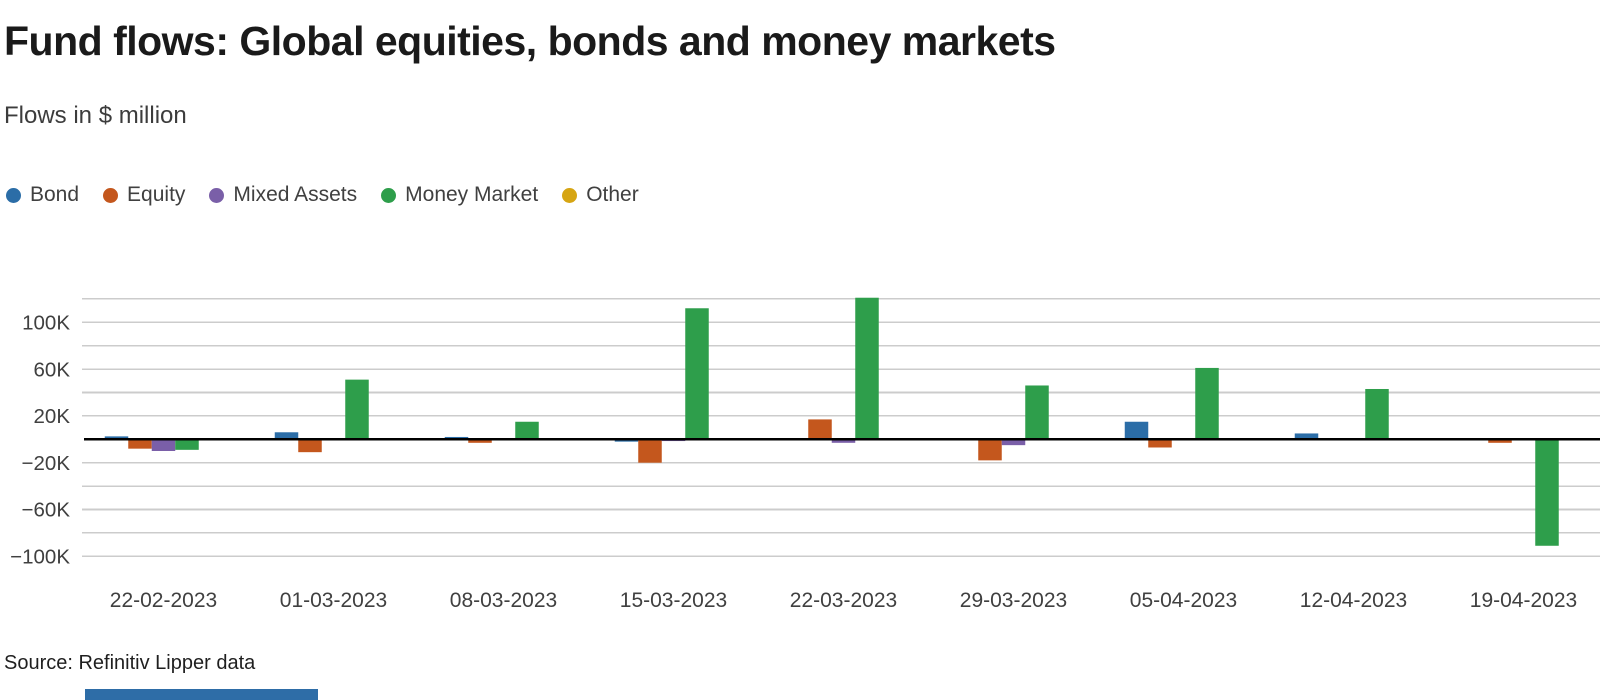 Image resolution: width=1600 pixels, height=700 pixels. I want to click on bar-bond-12-04-2023, so click(1306, 436).